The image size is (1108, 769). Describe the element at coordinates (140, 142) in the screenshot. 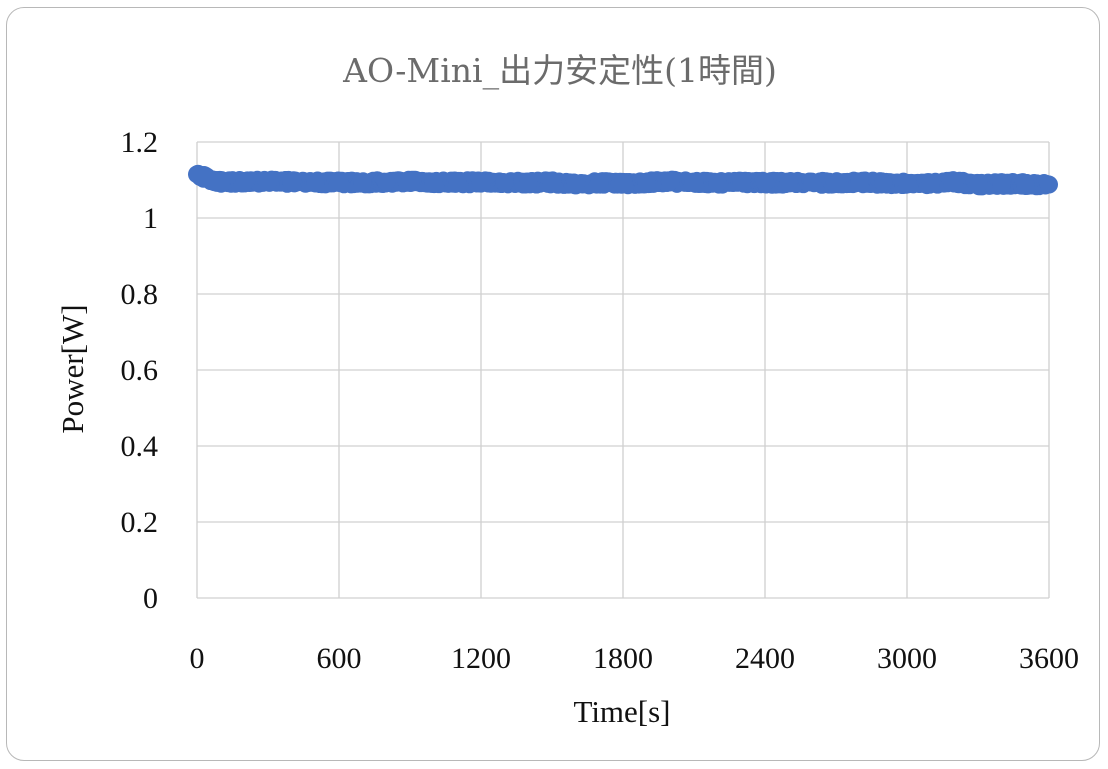

I see `y-tick-label: 1.2` at that location.